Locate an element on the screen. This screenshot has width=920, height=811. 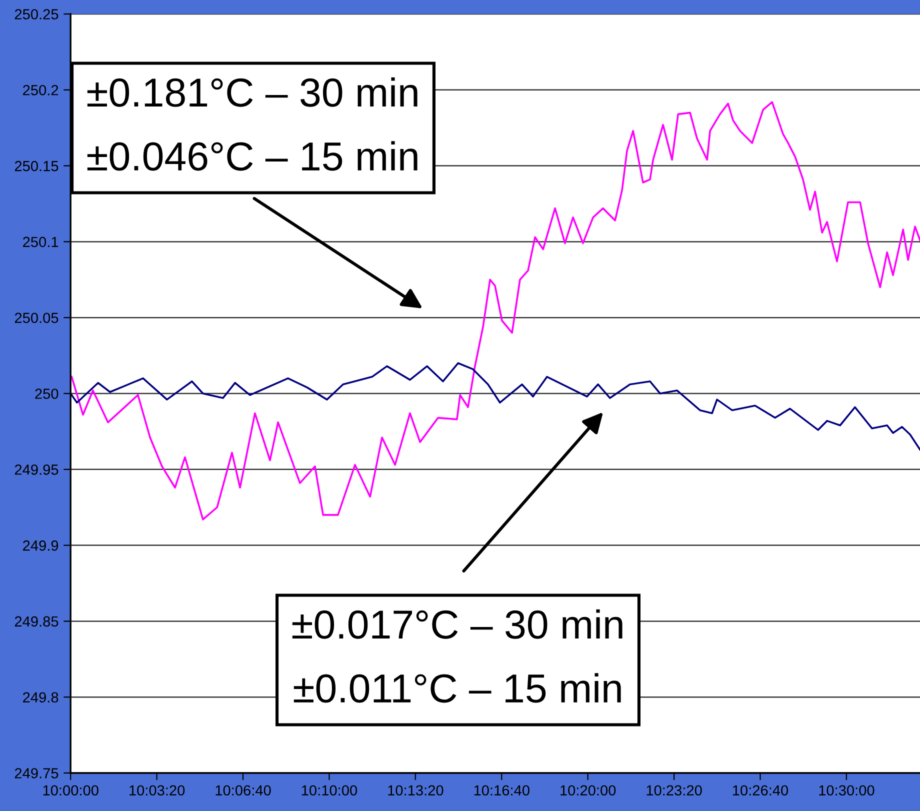
y-tick-label: 250.1 is located at coordinates (40, 242).